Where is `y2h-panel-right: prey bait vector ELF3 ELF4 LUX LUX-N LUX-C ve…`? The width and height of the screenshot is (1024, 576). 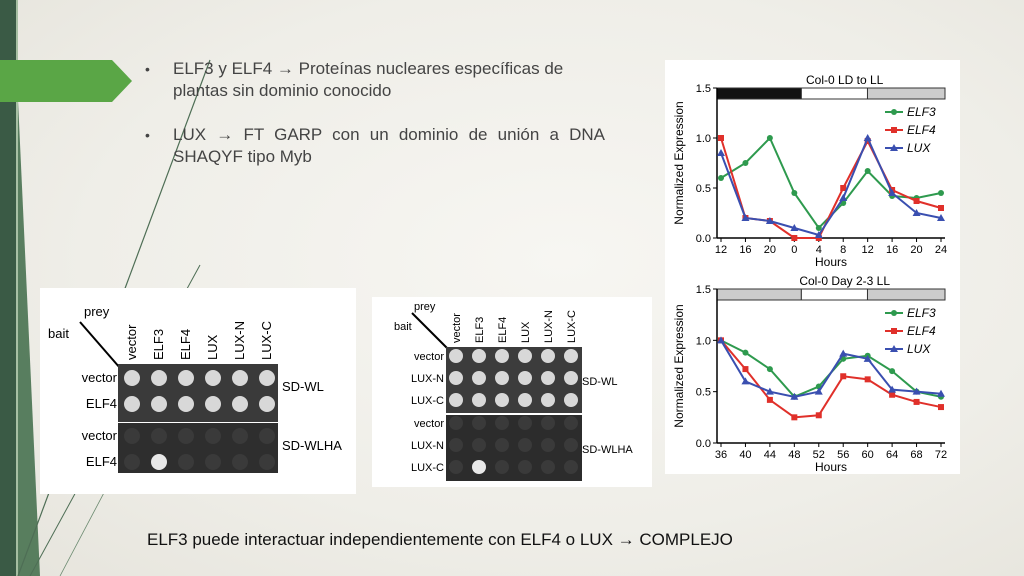
y2h-panel-right: prey bait vector ELF3 ELF4 LUX LUX-N LUX-C ve… is located at coordinates (512, 392).